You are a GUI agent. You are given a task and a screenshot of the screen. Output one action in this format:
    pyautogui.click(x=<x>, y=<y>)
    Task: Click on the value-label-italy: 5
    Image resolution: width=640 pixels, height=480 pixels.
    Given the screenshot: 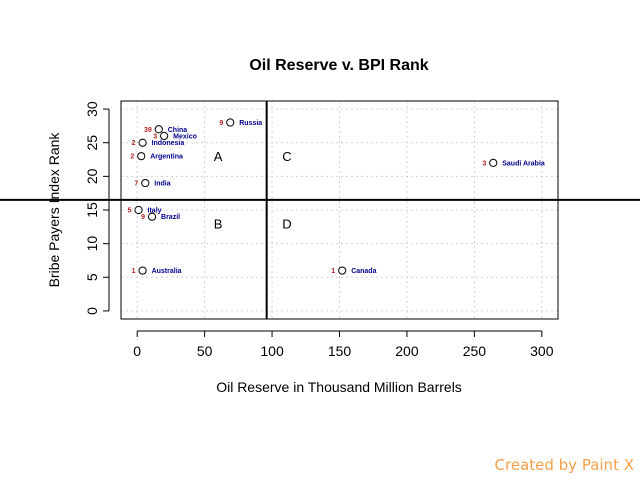 What is the action you would take?
    pyautogui.click(x=130, y=211)
    